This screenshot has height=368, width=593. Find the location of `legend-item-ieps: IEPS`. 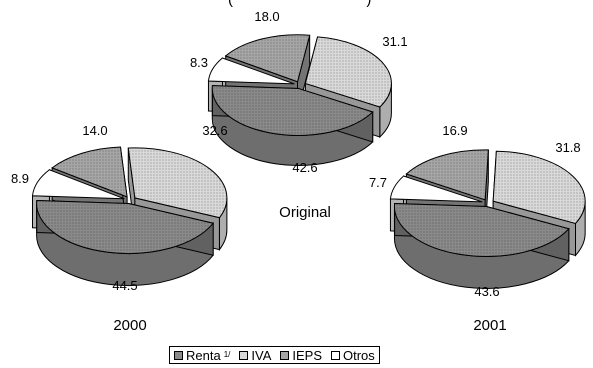

legend-item-ieps: IEPS is located at coordinates (301, 355).